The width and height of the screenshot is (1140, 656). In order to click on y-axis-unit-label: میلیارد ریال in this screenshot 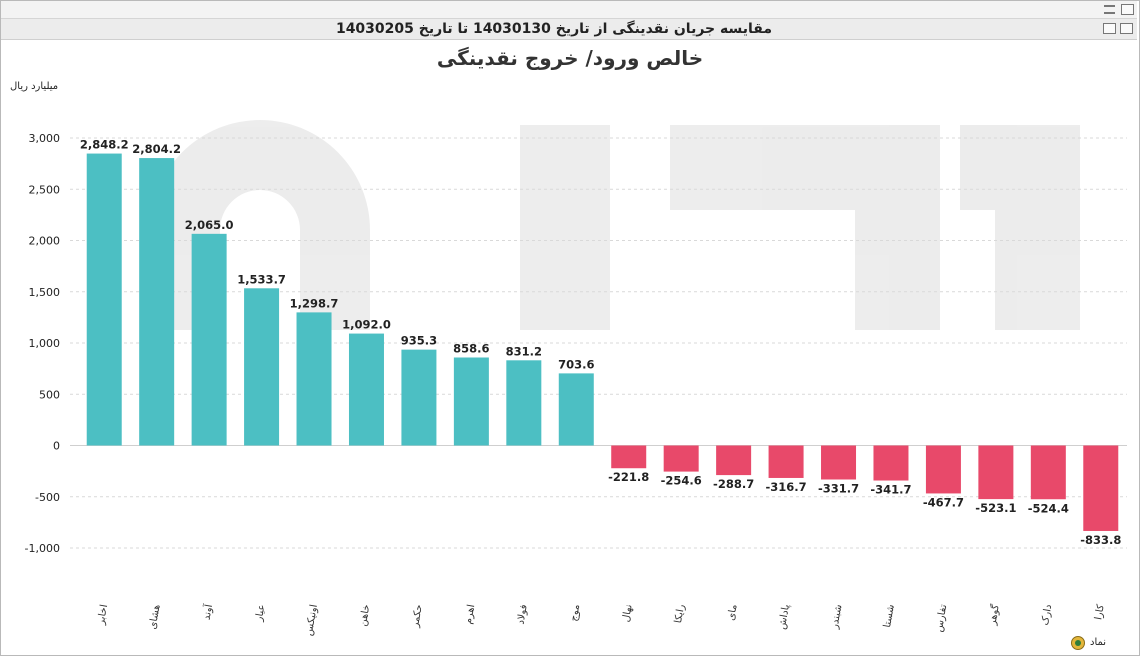, I will do `click(34, 86)`.